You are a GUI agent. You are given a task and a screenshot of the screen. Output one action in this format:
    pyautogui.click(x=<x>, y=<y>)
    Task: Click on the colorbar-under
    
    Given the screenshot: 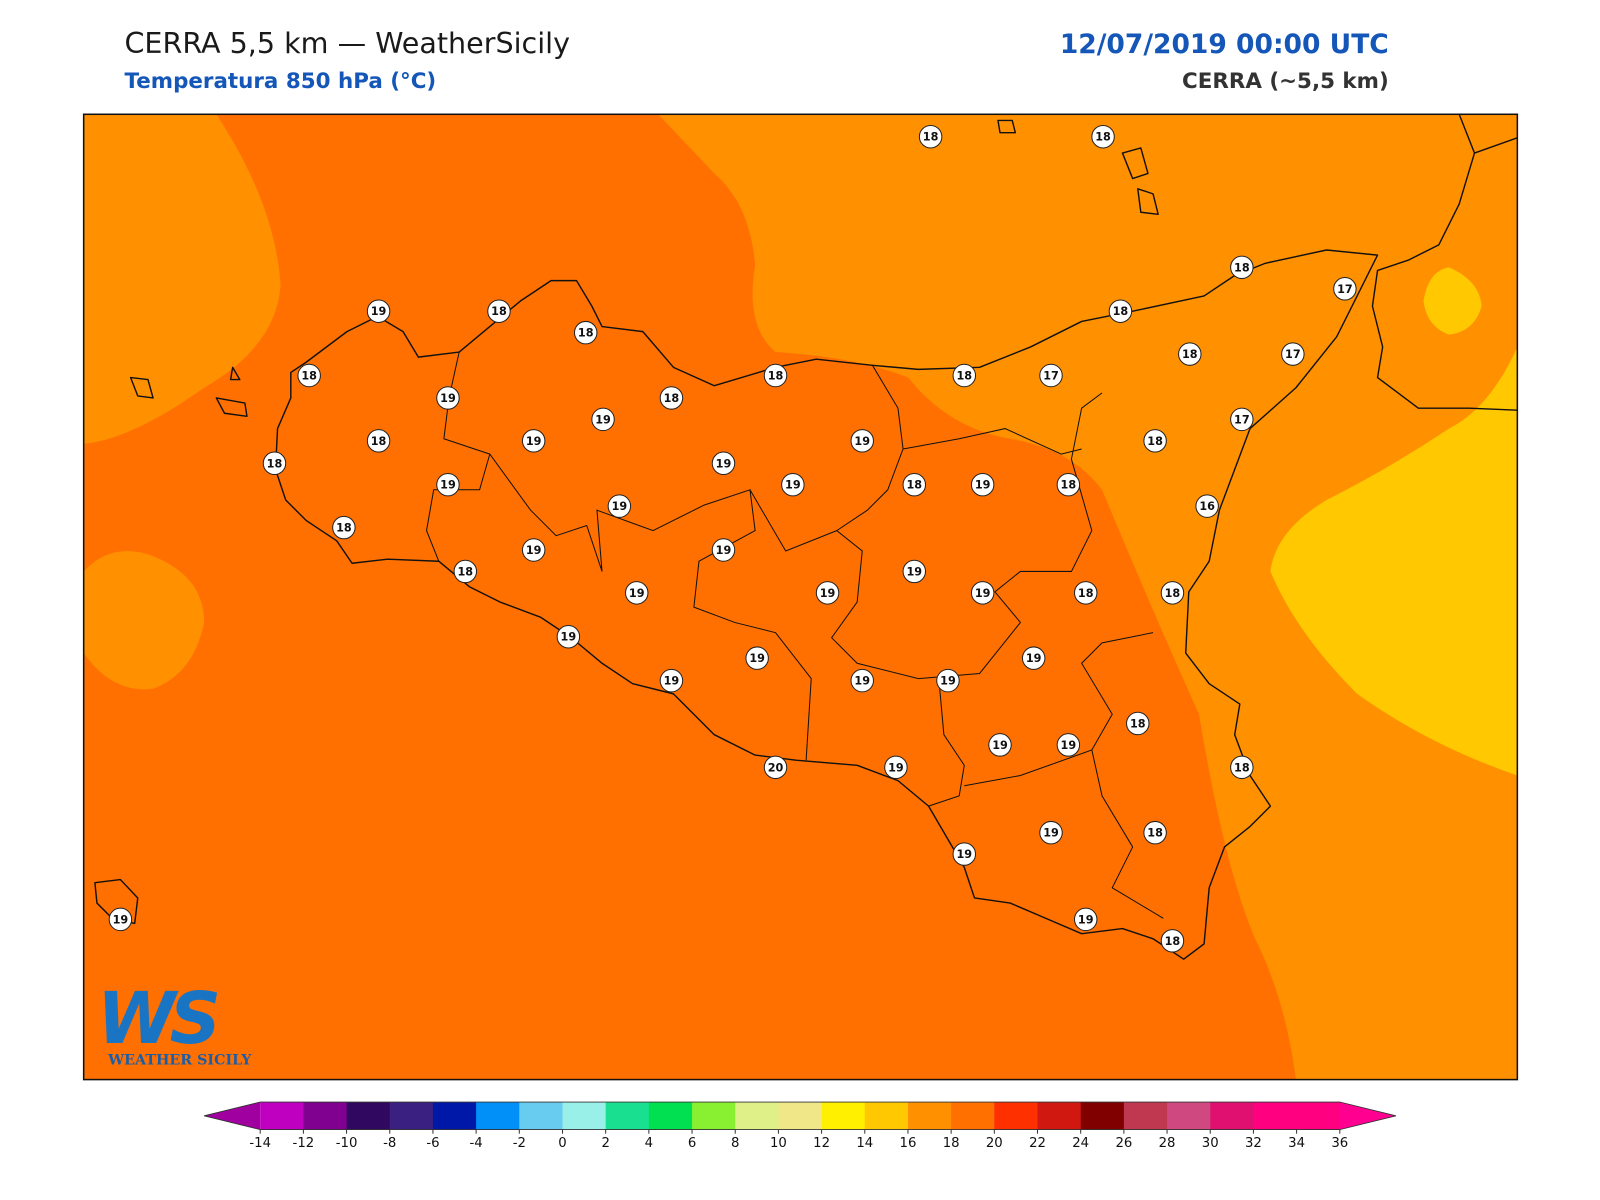 What is the action you would take?
    pyautogui.click(x=232, y=1116)
    